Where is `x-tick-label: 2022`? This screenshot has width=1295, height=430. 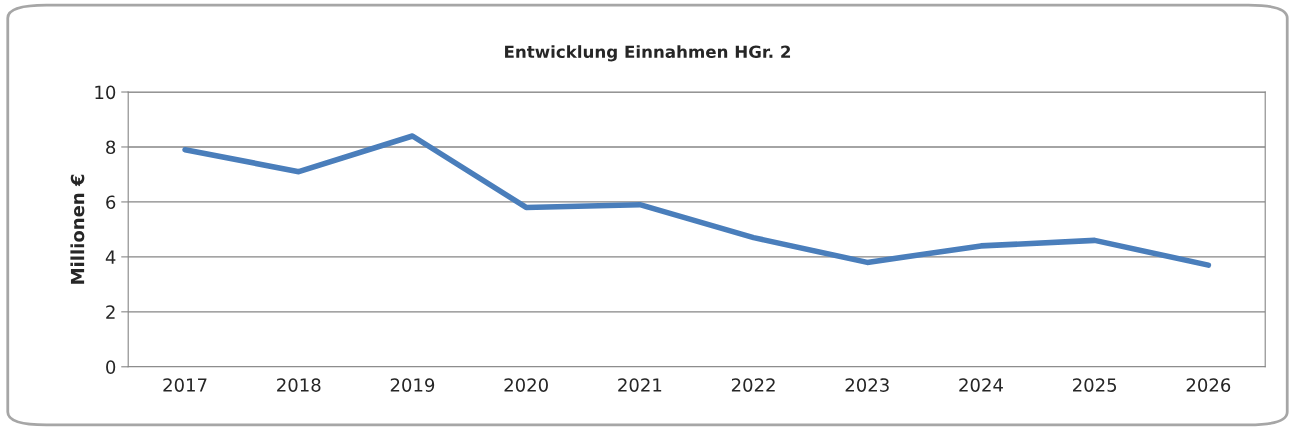
x-tick-label: 2022 is located at coordinates (753, 385).